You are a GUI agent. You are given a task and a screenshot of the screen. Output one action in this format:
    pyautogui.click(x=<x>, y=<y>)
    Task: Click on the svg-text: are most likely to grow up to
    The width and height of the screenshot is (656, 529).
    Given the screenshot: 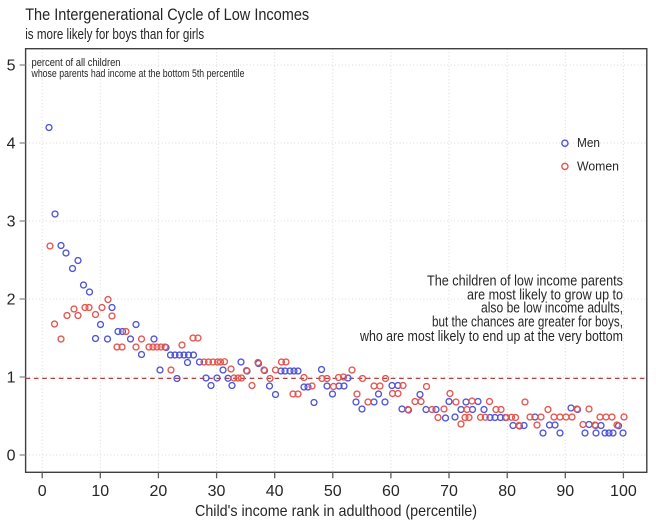 What is the action you would take?
    pyautogui.click(x=545, y=294)
    